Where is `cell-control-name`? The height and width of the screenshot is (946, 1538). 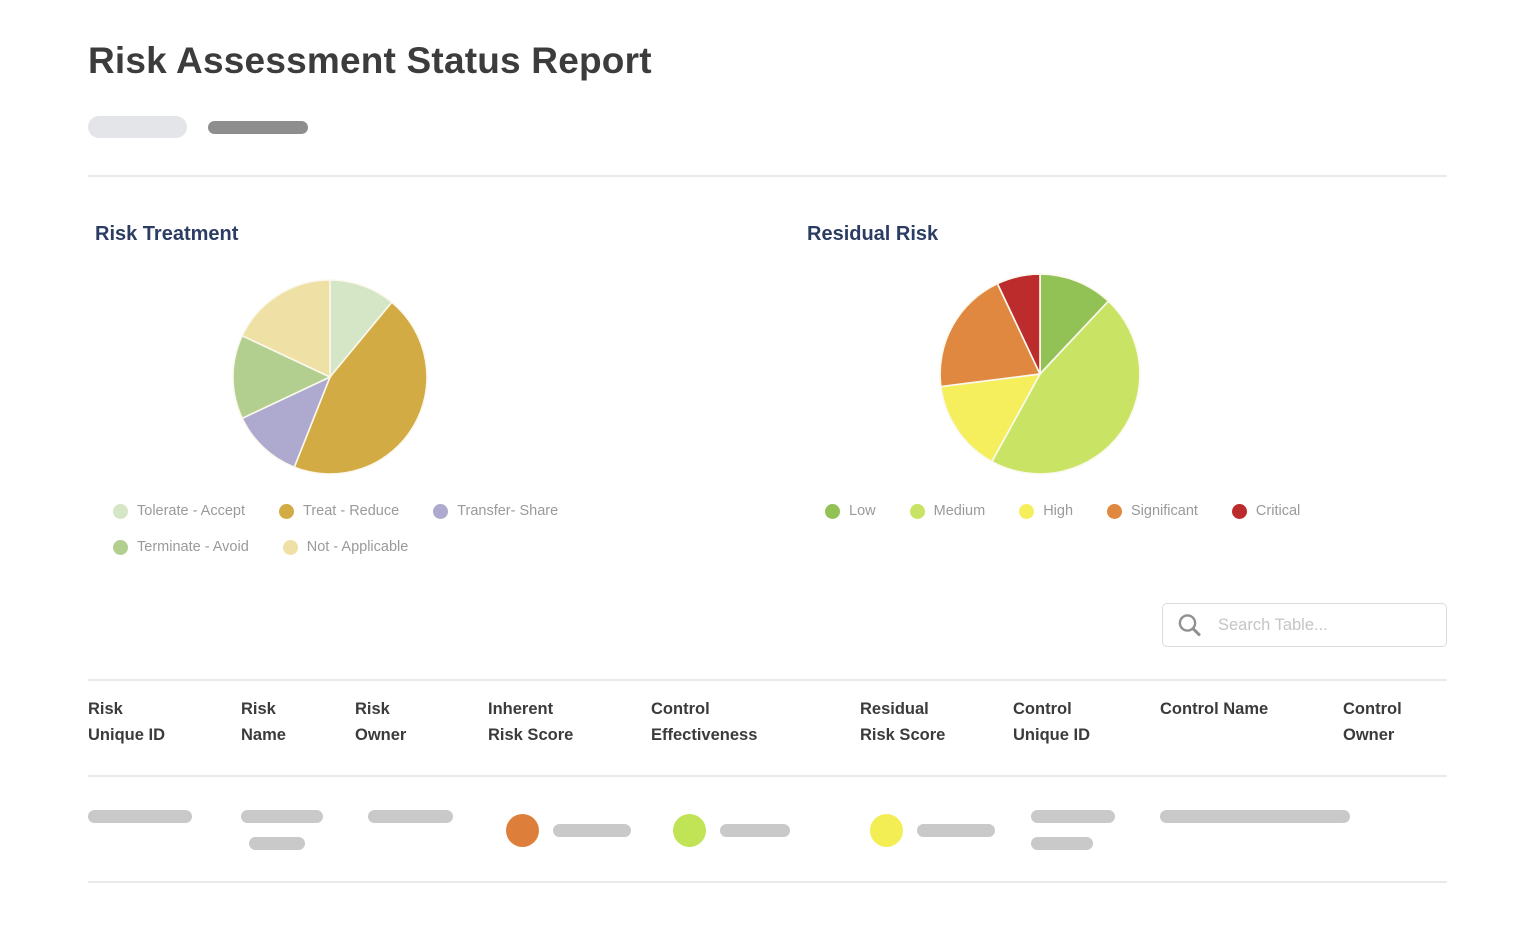 cell-control-name is located at coordinates (1255, 829).